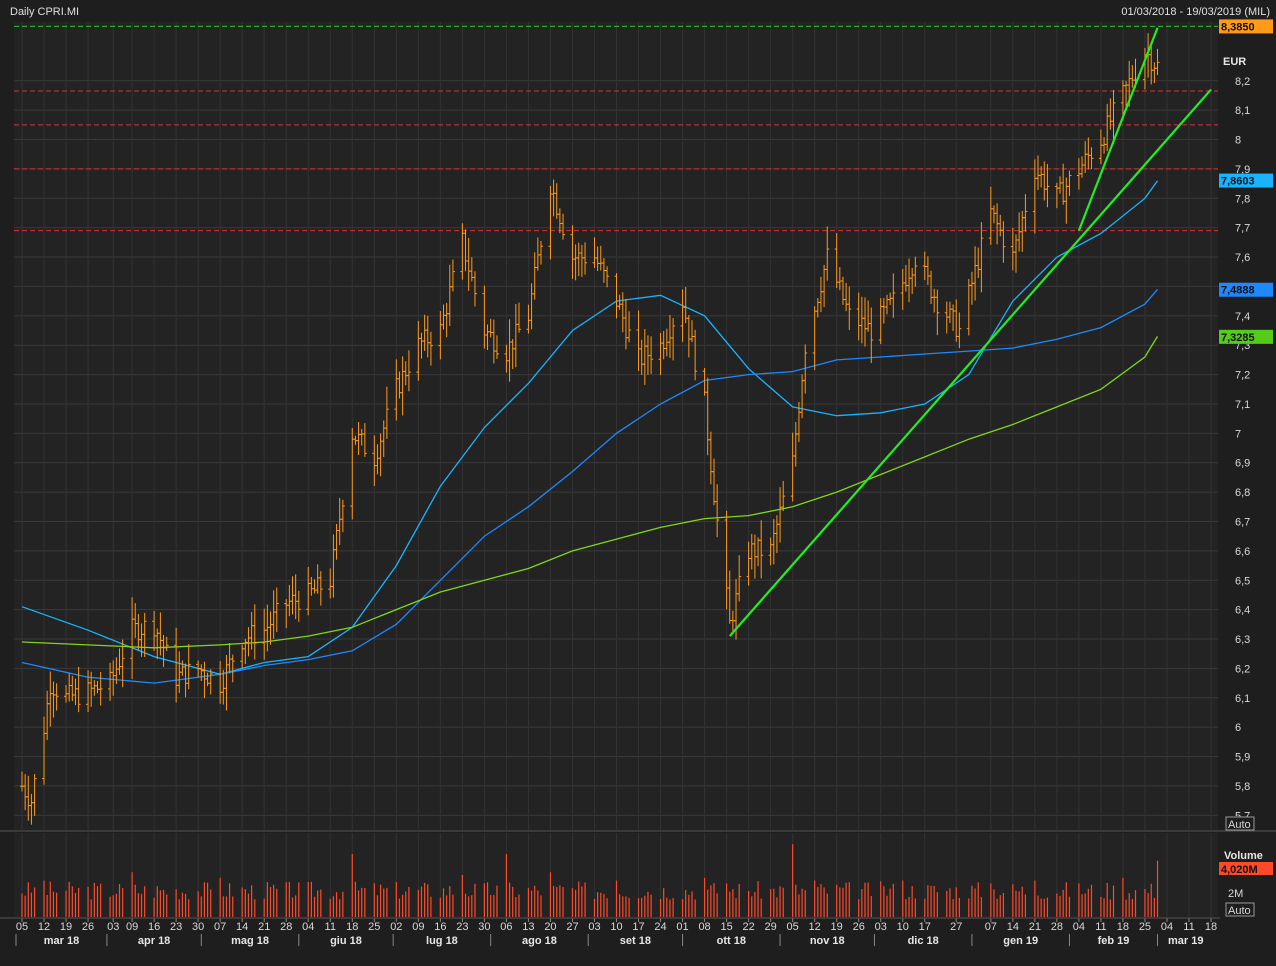  I want to click on y-tick-label: 8, so click(1238, 141).